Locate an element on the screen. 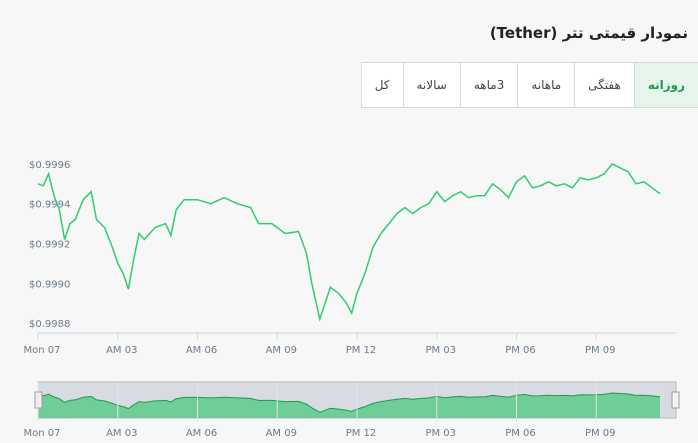 The width and height of the screenshot is (698, 443). x-tick-label: AM 09 is located at coordinates (281, 350).